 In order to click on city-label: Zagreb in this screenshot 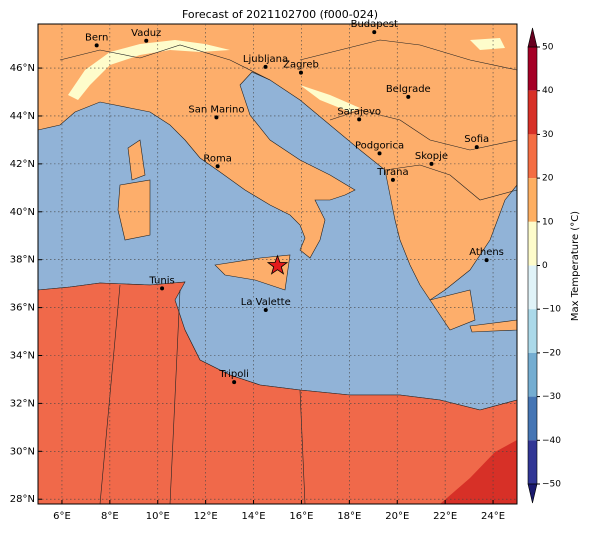, I will do `click(301, 65)`.